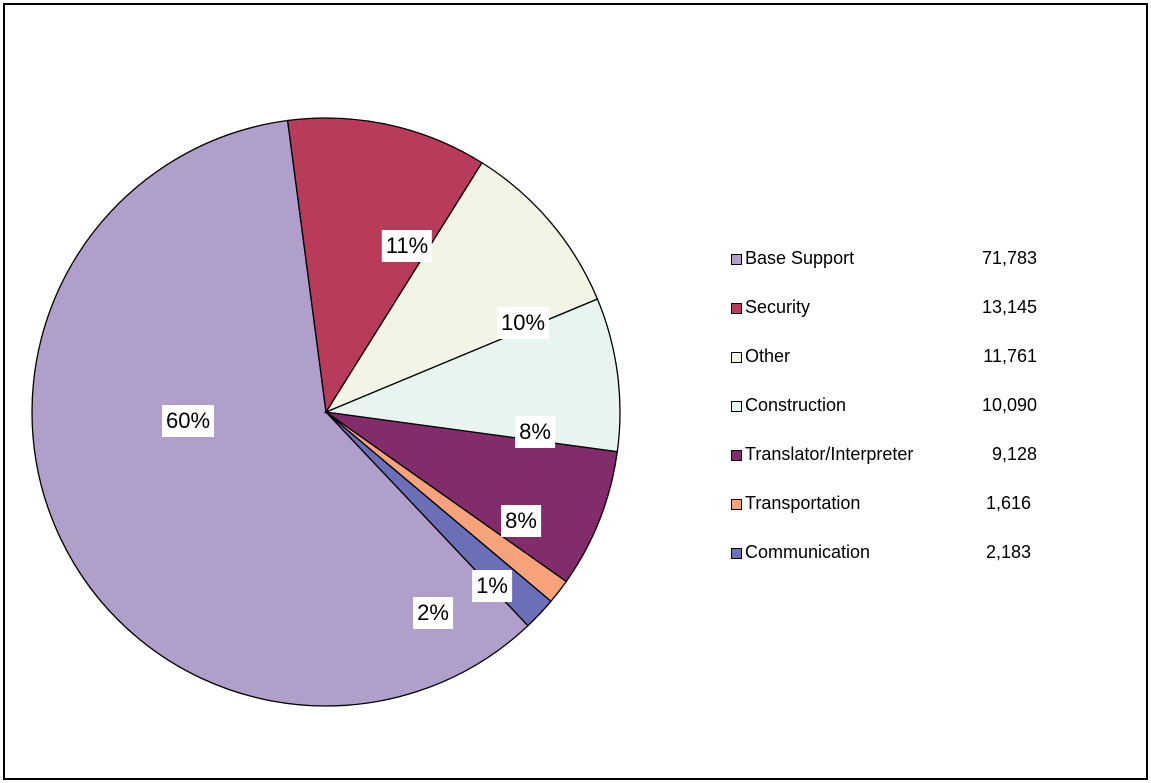 This screenshot has height=783, width=1151. I want to click on slice-percent-label: 60%, so click(188, 421).